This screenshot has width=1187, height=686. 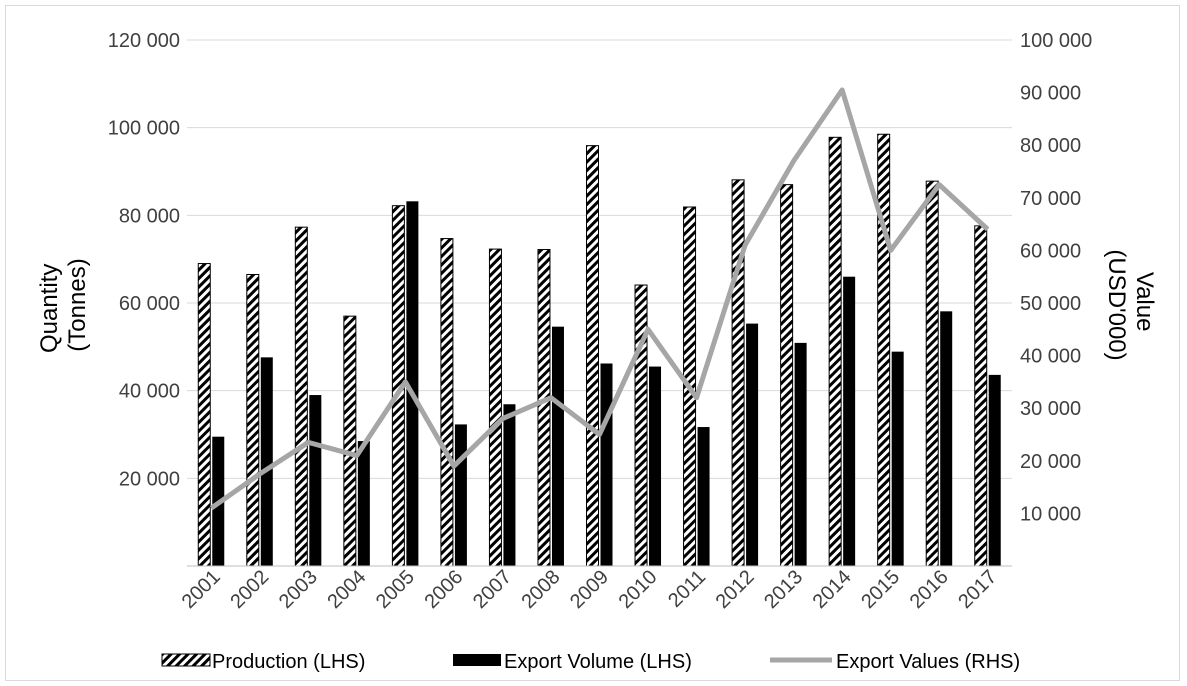 What do you see at coordinates (1050, 462) in the screenshot?
I see `y-right-tick-label: 20 000` at bounding box center [1050, 462].